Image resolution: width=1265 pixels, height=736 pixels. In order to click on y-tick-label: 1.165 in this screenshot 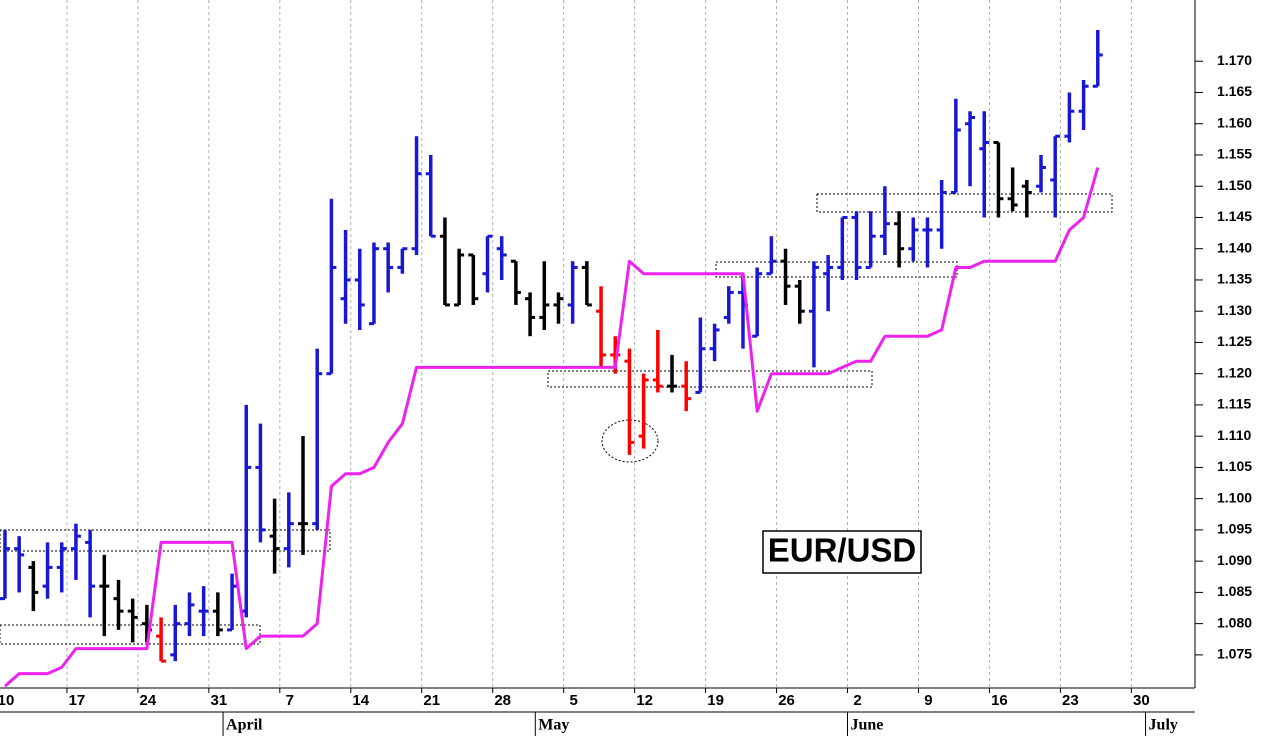, I will do `click(1234, 91)`.